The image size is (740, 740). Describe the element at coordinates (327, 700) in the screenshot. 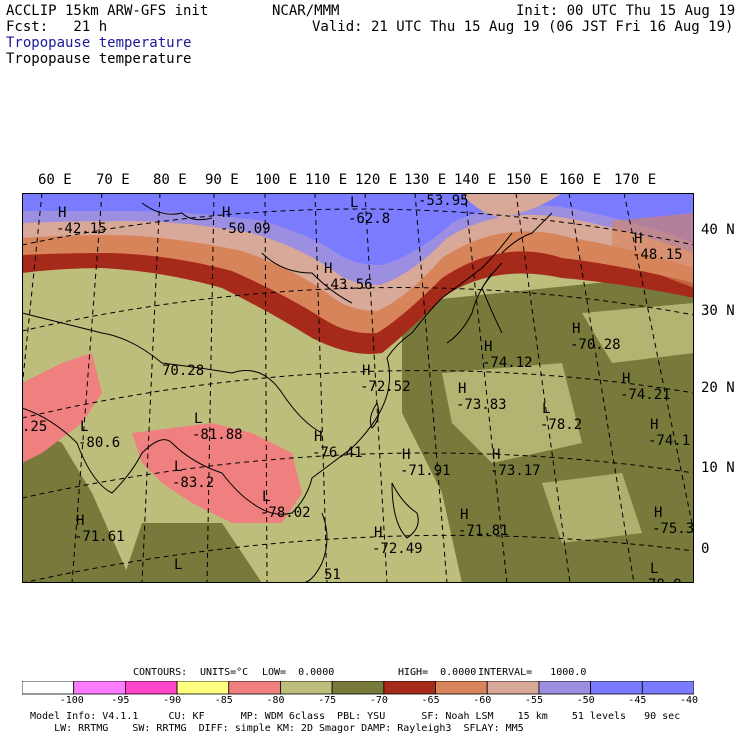

I see `legend-label: -75` at that location.